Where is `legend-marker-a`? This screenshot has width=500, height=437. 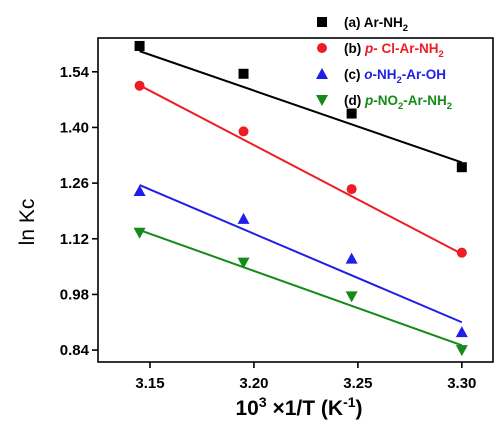 legend-marker-a is located at coordinates (322, 22).